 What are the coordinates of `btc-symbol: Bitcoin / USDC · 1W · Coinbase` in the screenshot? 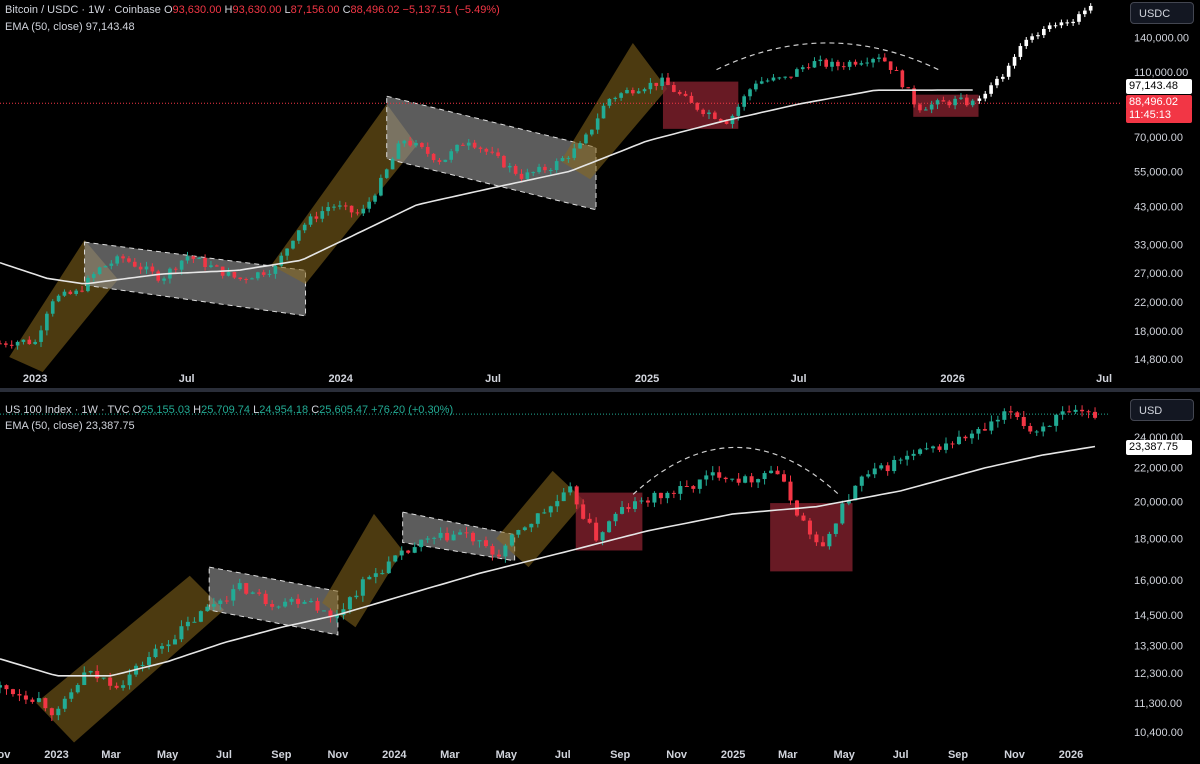 It's located at (83, 10).